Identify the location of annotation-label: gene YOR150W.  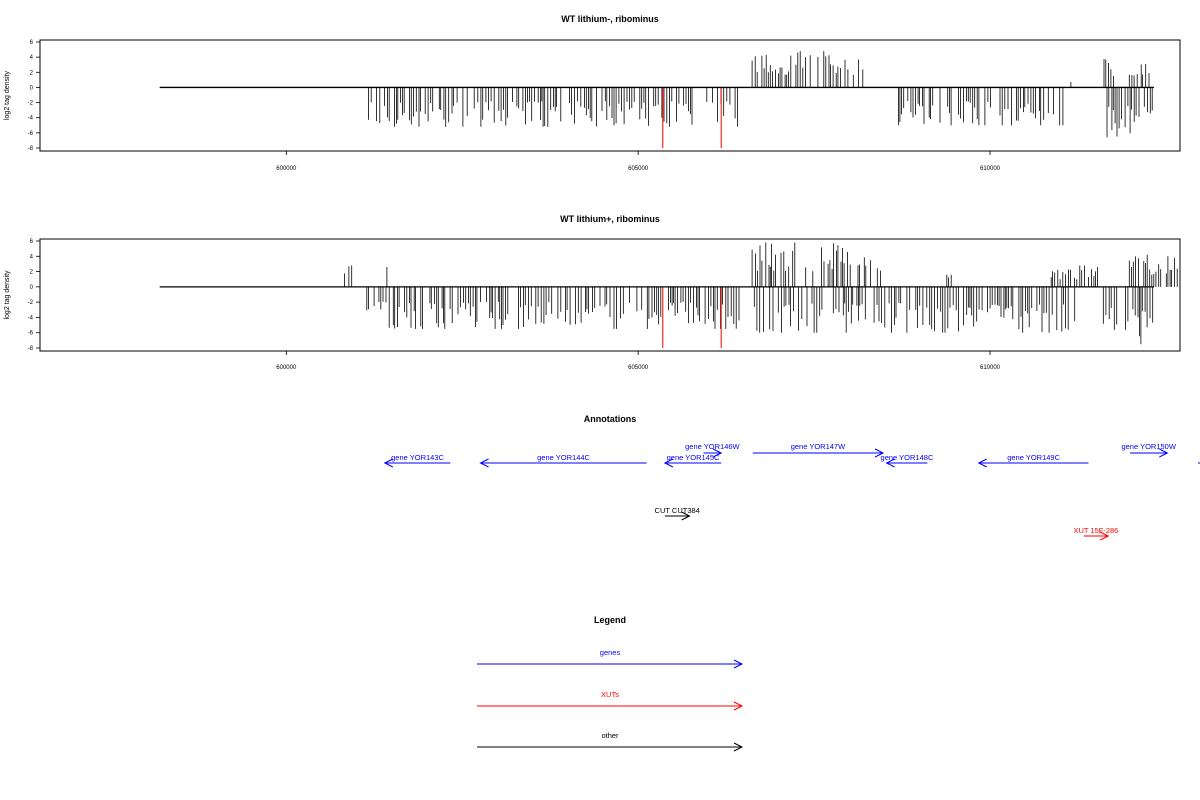
(1148, 446).